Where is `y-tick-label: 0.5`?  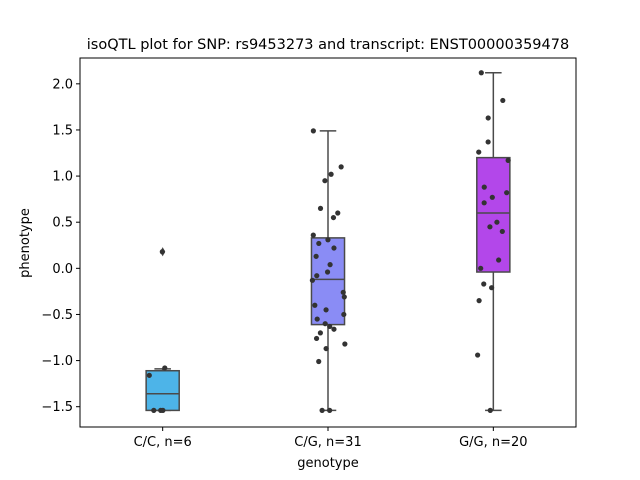 y-tick-label: 0.5 is located at coordinates (62, 223).